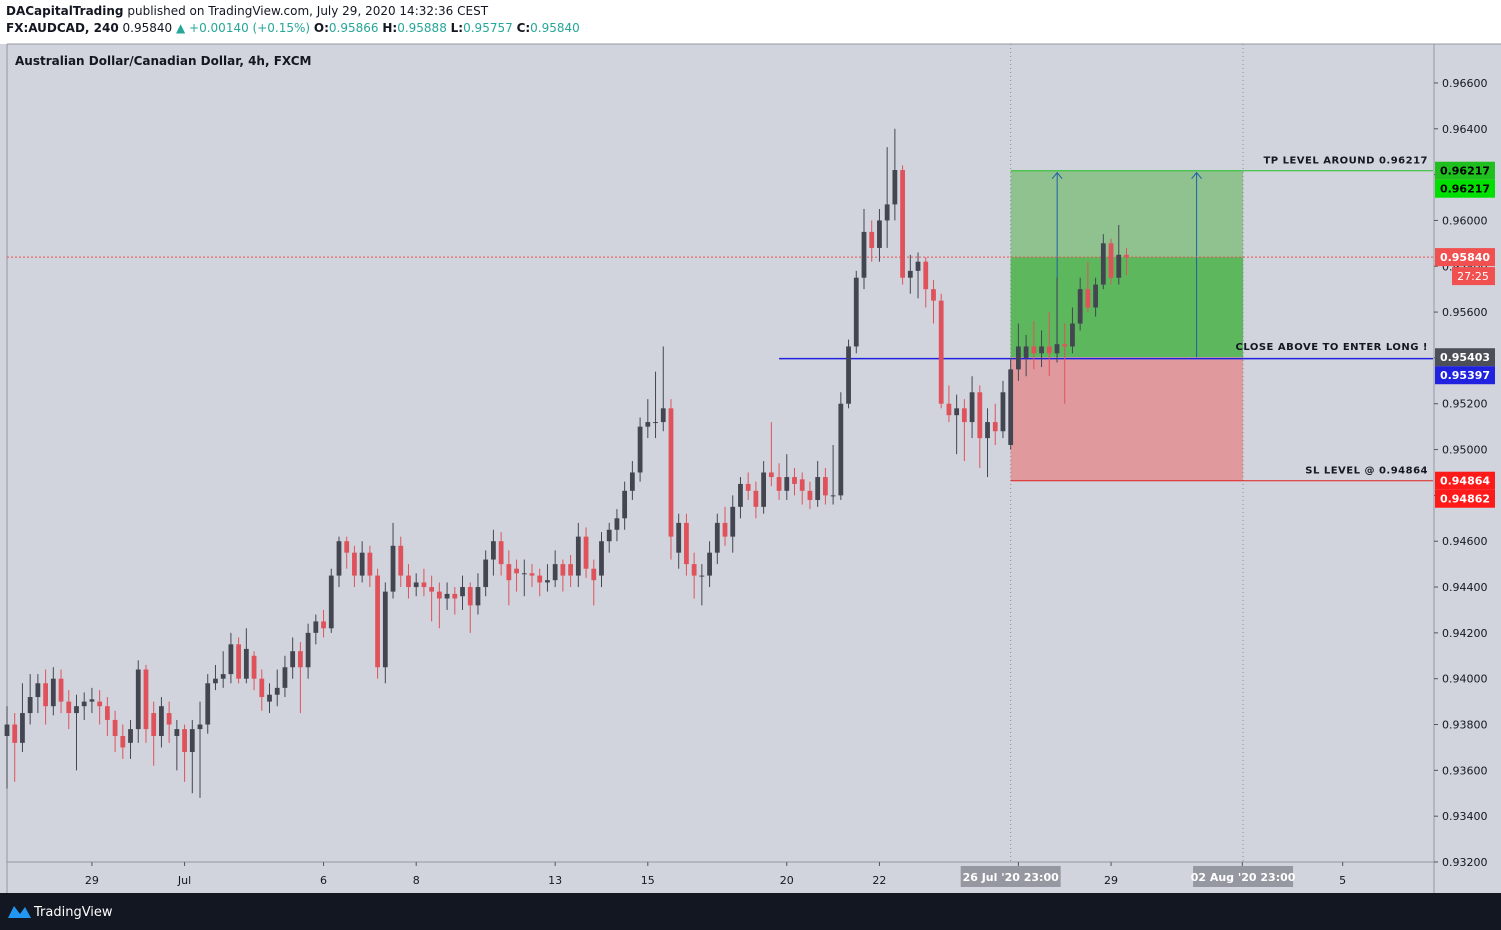  Describe the element at coordinates (1465, 312) in the screenshot. I see `y-tick-label: 0.95600` at that location.